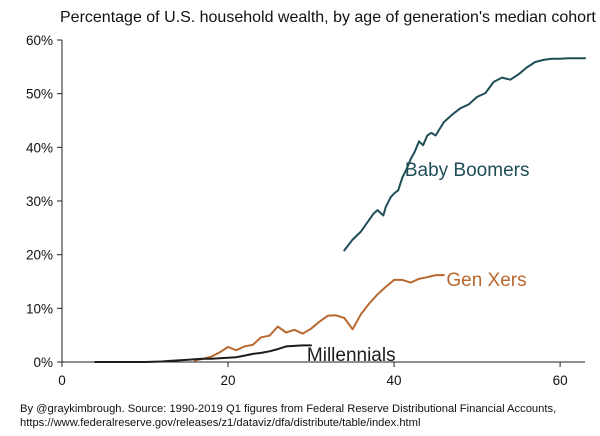 The image size is (600, 436). Describe the element at coordinates (43, 362) in the screenshot. I see `y-tick-label: 0%` at that location.